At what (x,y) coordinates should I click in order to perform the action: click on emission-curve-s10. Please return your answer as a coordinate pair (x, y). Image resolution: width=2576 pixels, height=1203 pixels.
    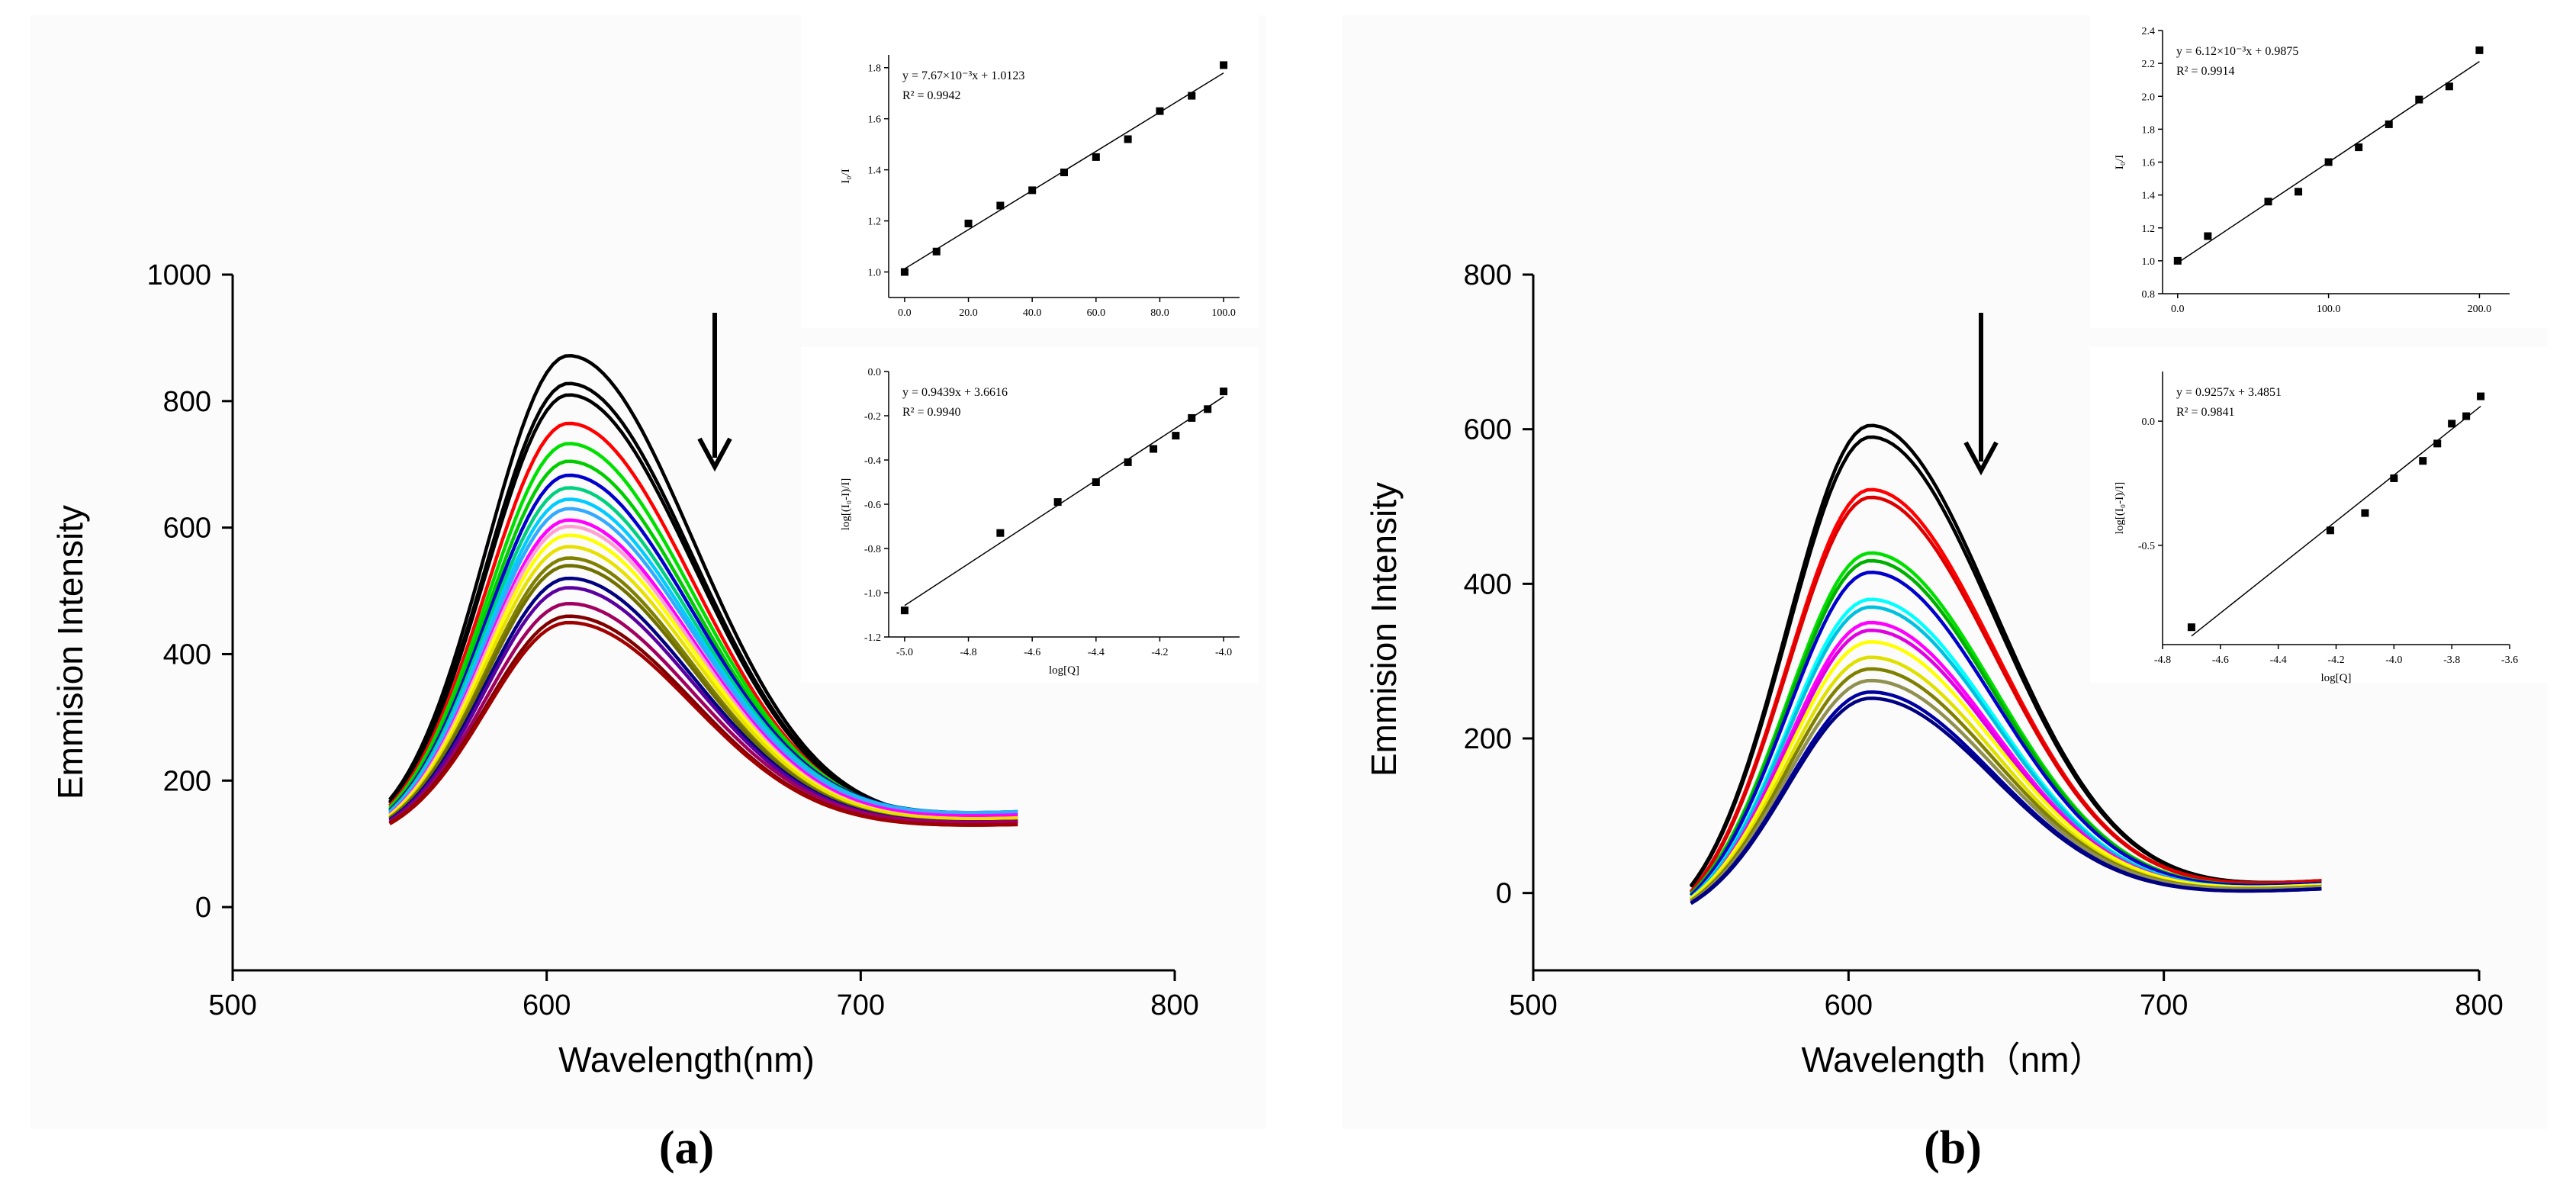
    Looking at the image, I should click on (703, 661).